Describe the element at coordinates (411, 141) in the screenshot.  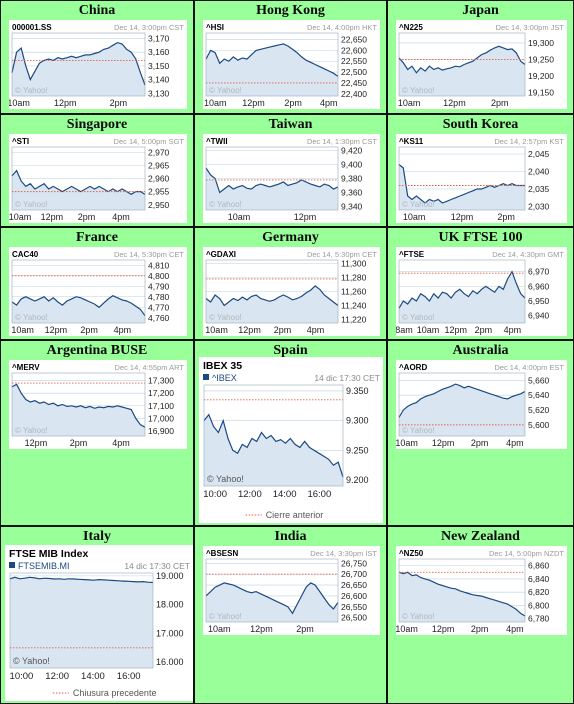
I see `symbol-label: ^KS11` at that location.